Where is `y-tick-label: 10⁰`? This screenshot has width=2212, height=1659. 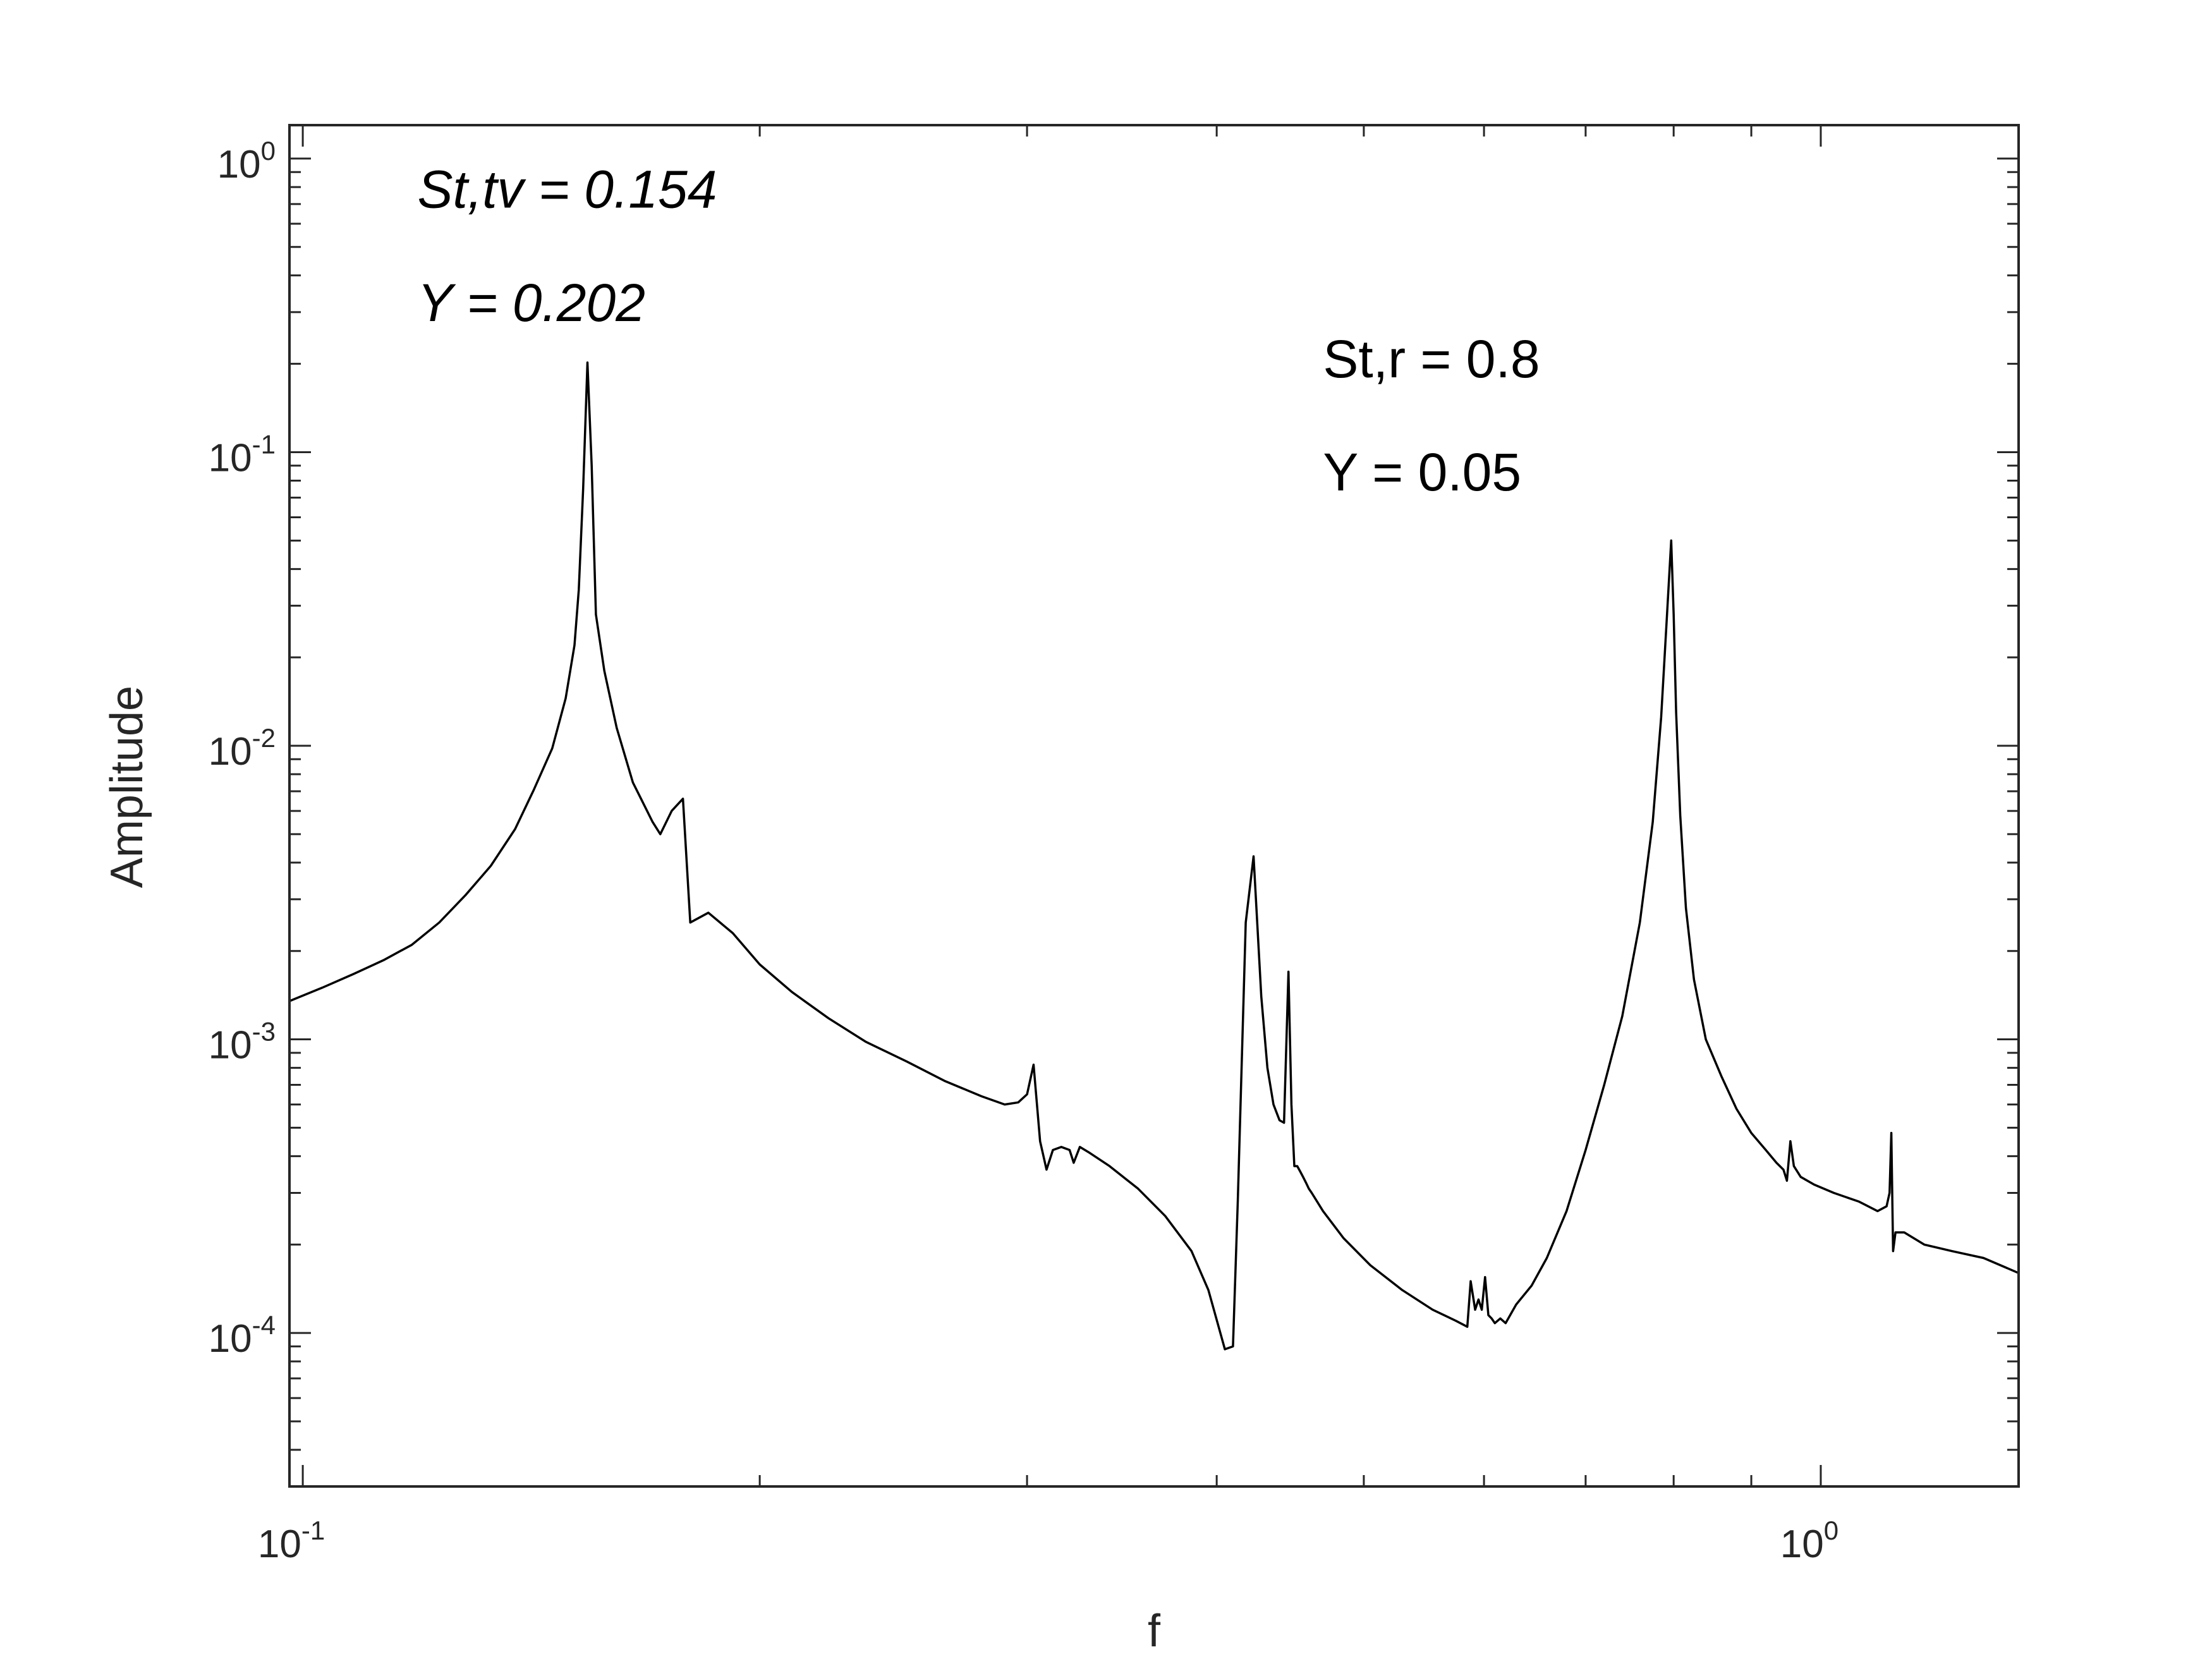 y-tick-label: 10⁰ is located at coordinates (246, 161).